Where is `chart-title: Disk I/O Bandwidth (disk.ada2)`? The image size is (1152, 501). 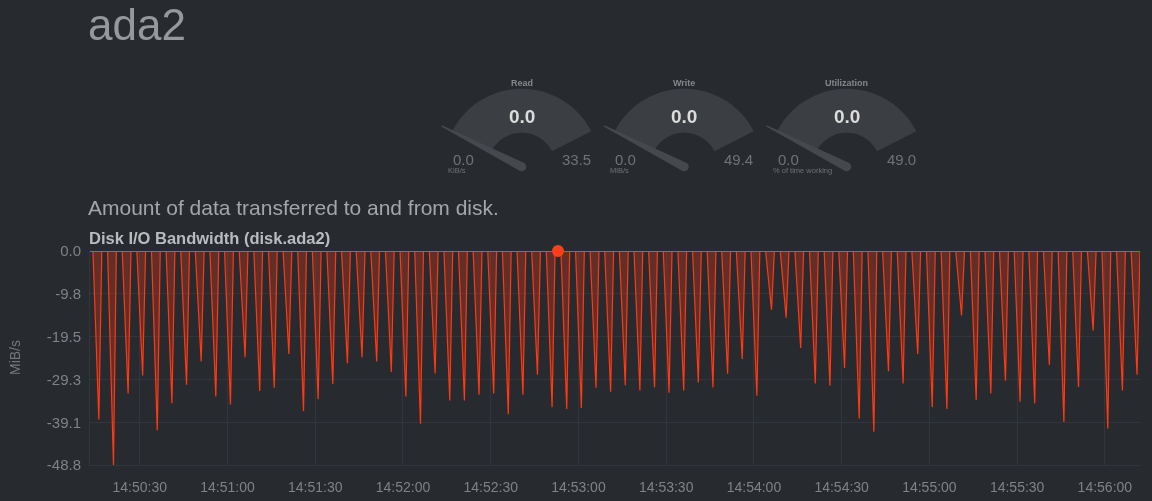 chart-title: Disk I/O Bandwidth (disk.ada2) is located at coordinates (210, 238).